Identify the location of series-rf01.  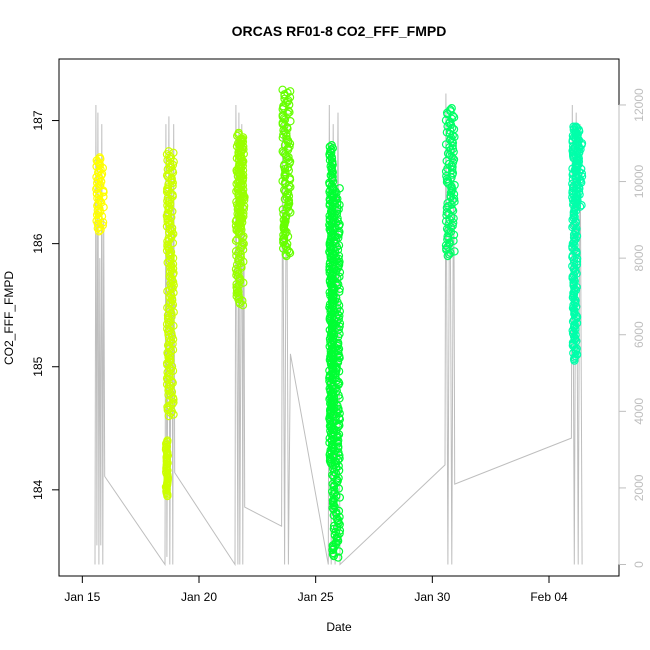
(100, 194).